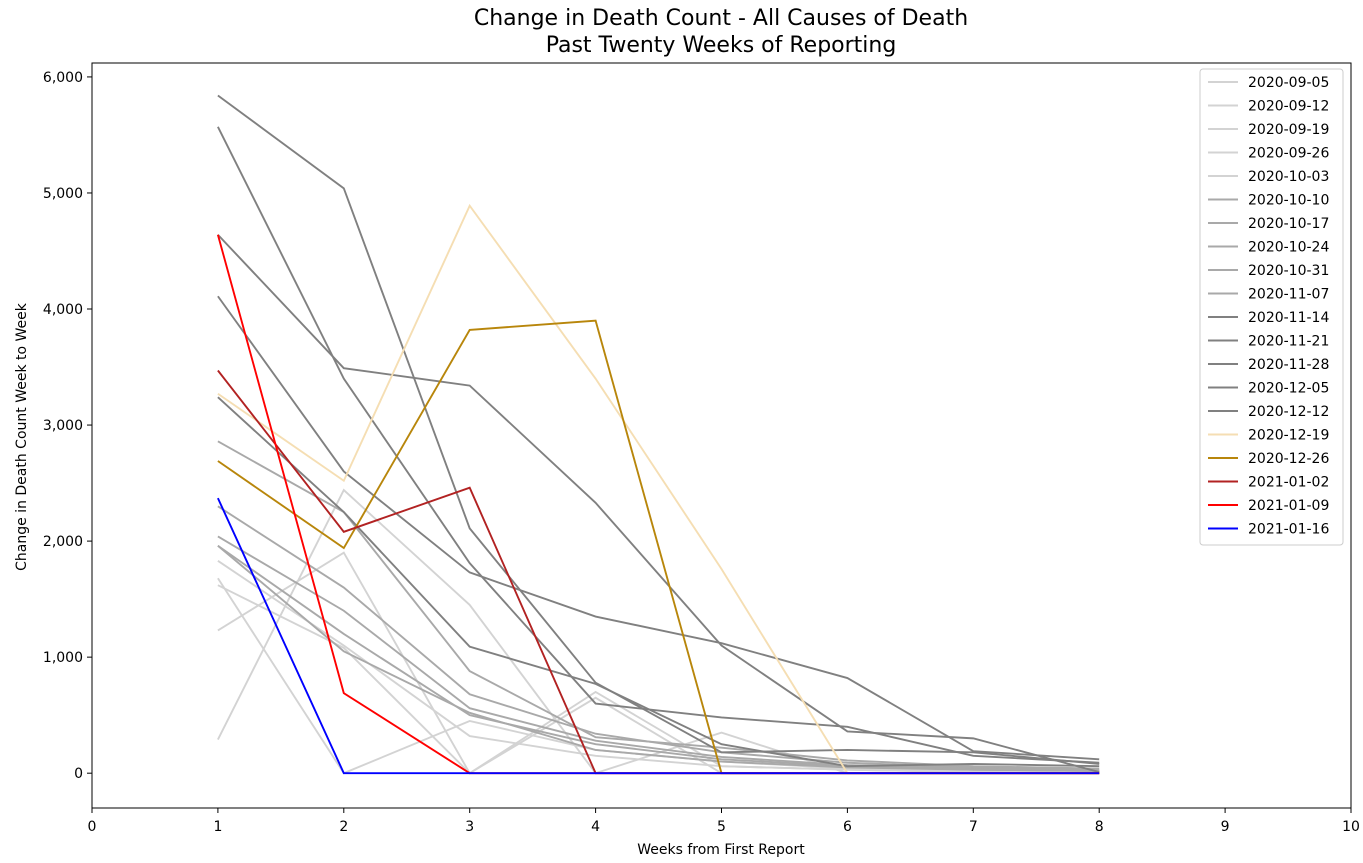 The image size is (1363, 863). What do you see at coordinates (1288, 436) in the screenshot?
I see `legend-label: 2020-12-19` at bounding box center [1288, 436].